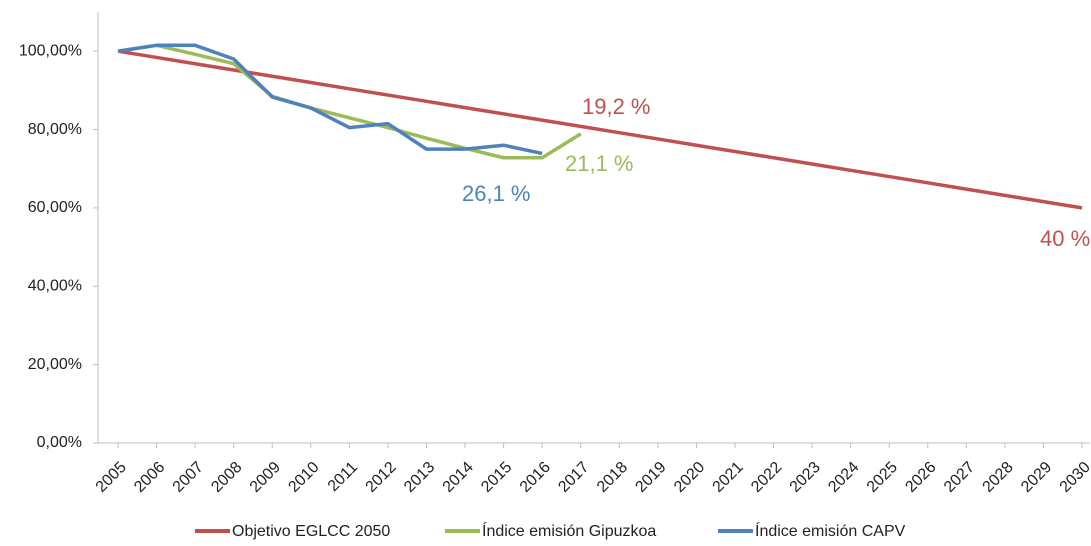  What do you see at coordinates (998, 477) in the screenshot?
I see `x-tick-label: 2028` at bounding box center [998, 477].